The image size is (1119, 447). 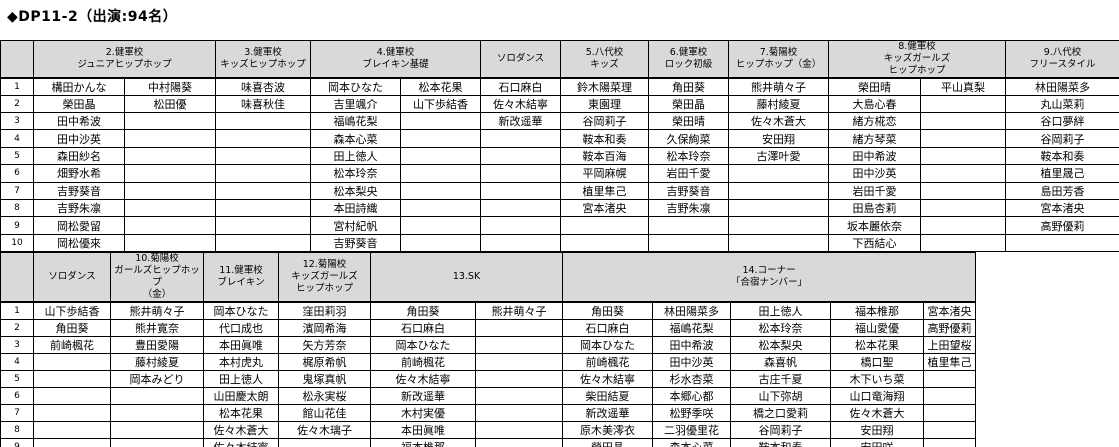 I want to click on performer-cell: 杉水杏菜, so click(x=691, y=378).